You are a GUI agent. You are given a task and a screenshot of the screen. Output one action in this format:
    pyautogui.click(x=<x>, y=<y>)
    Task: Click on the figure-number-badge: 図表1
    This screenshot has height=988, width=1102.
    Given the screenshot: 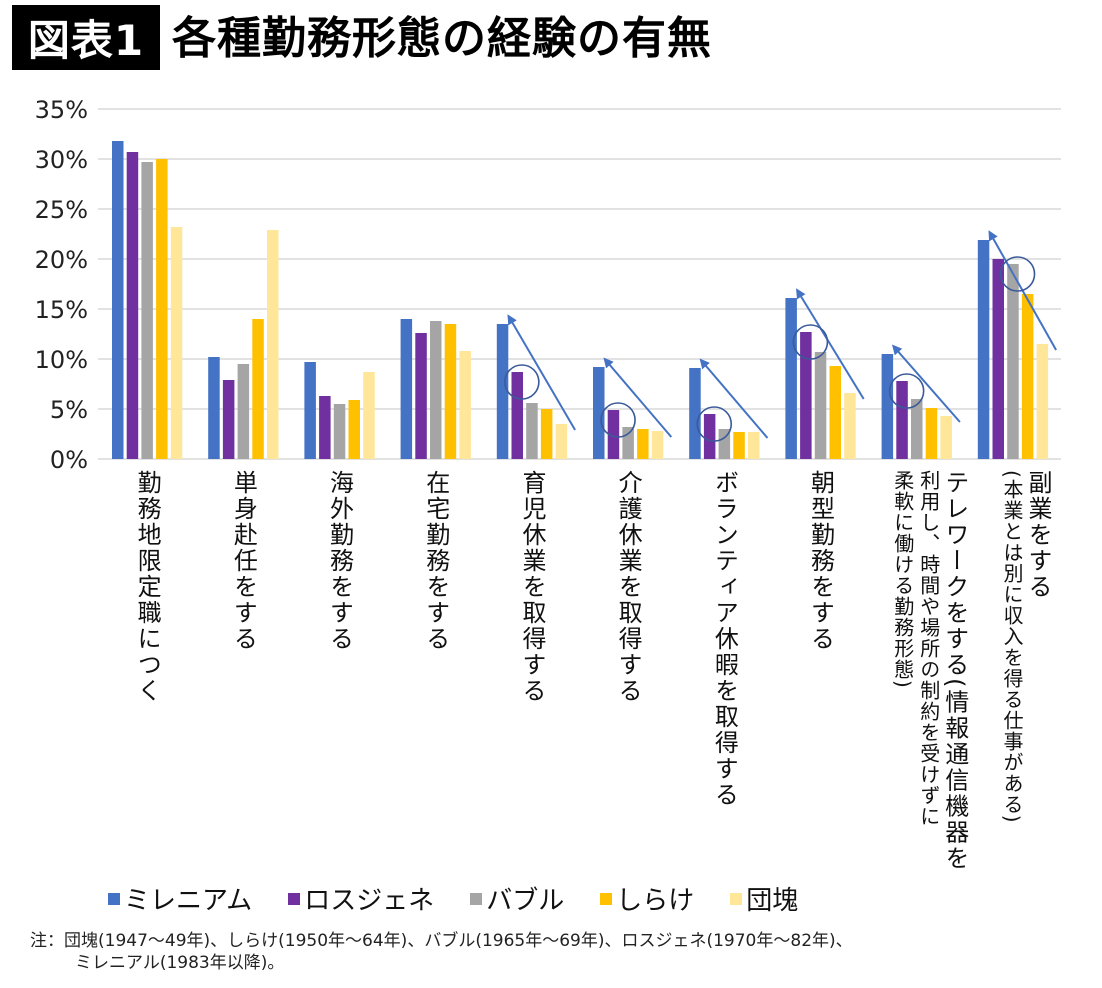 What is the action you would take?
    pyautogui.click(x=86, y=37)
    